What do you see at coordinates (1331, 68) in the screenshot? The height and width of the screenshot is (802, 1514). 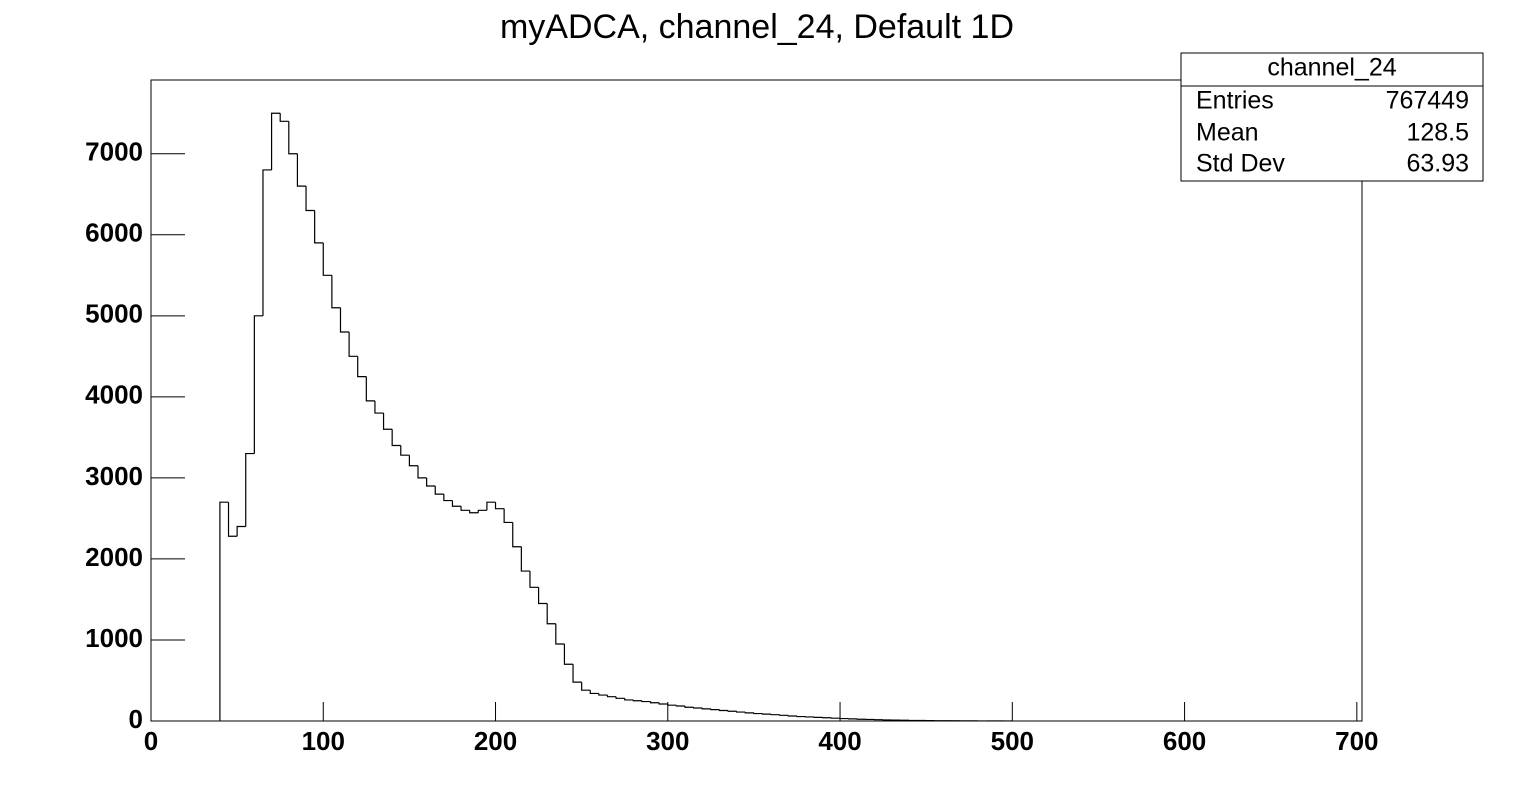 I see `stats-title: channel_24` at bounding box center [1331, 68].